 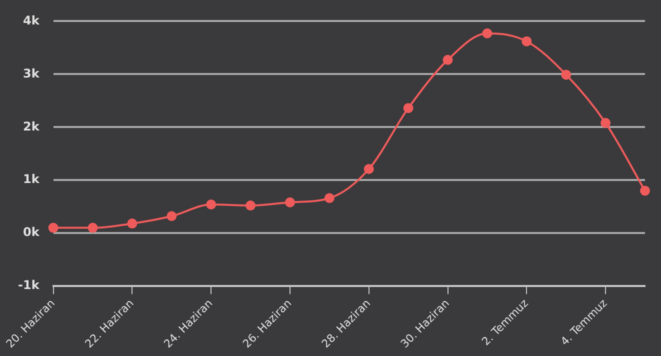 What do you see at coordinates (31, 179) in the screenshot?
I see `y-tick-label: 1k` at bounding box center [31, 179].